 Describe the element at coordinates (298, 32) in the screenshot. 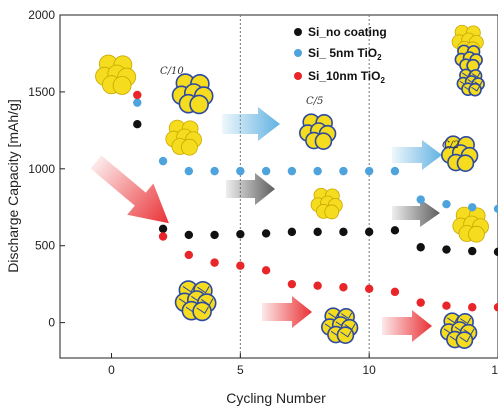

I see `legend-marker-no-coating` at that location.